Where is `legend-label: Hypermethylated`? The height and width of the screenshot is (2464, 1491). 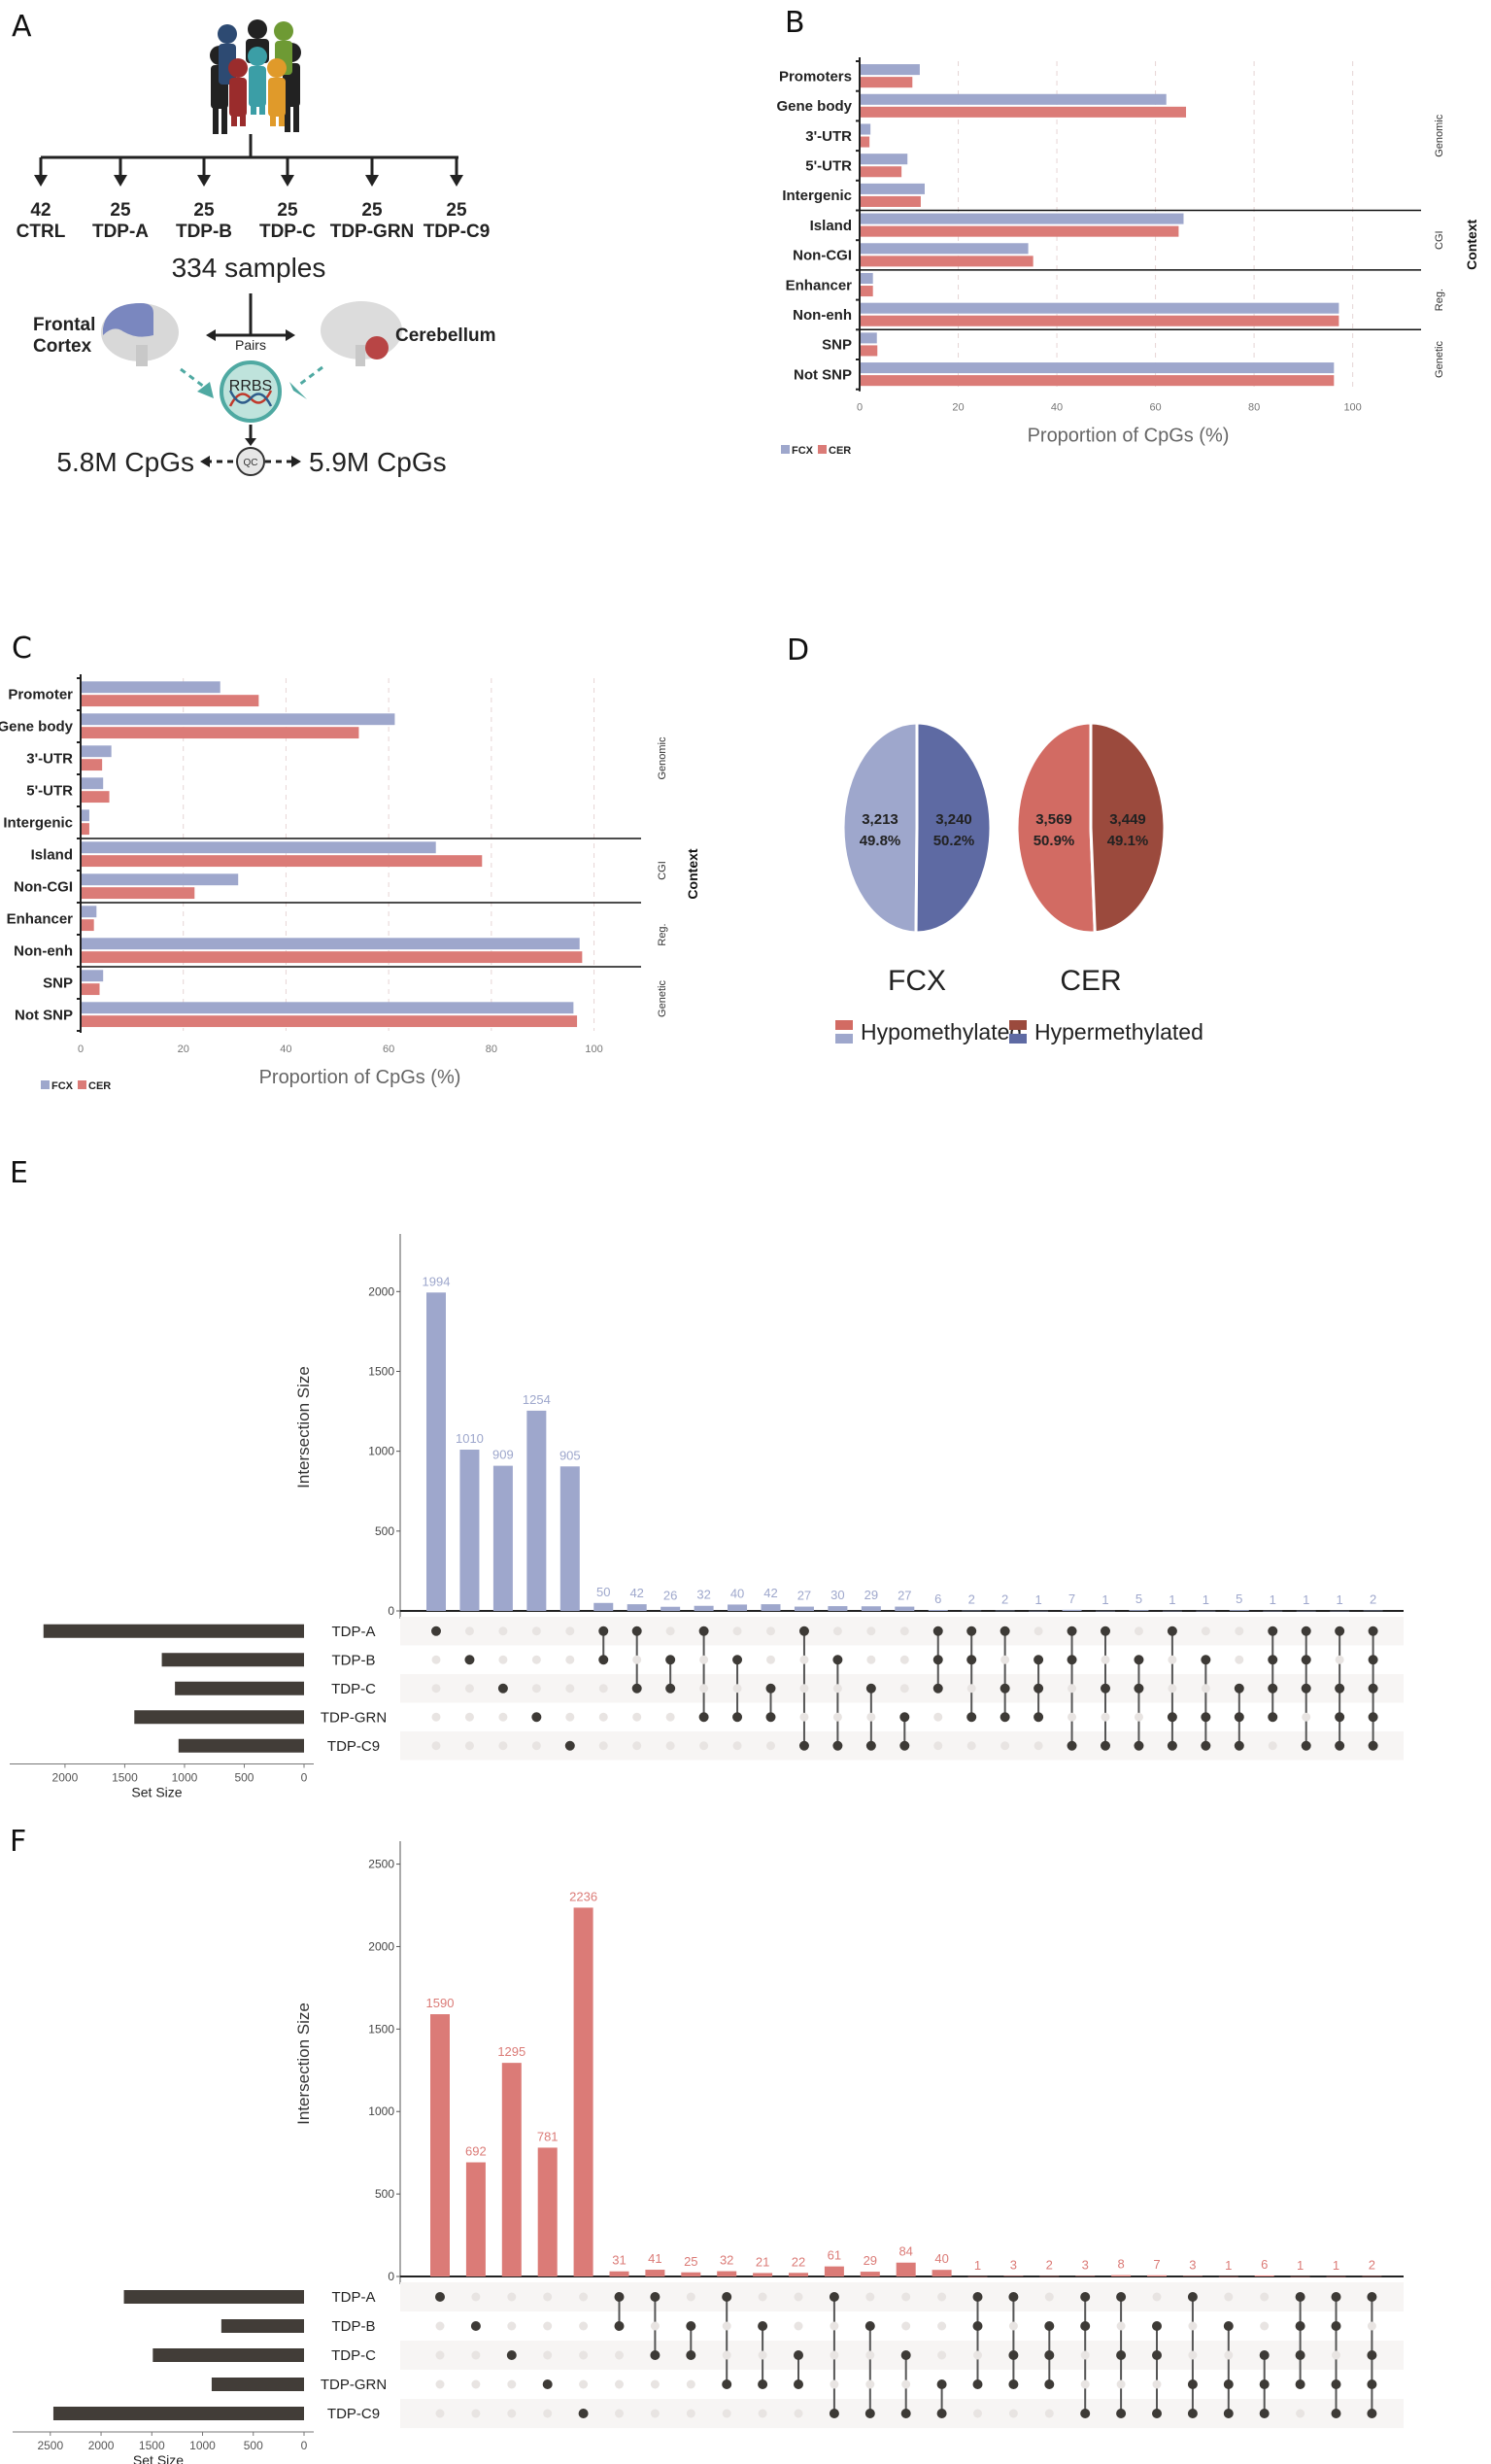
legend-label: Hypermethylated is located at coordinates (1118, 1031).